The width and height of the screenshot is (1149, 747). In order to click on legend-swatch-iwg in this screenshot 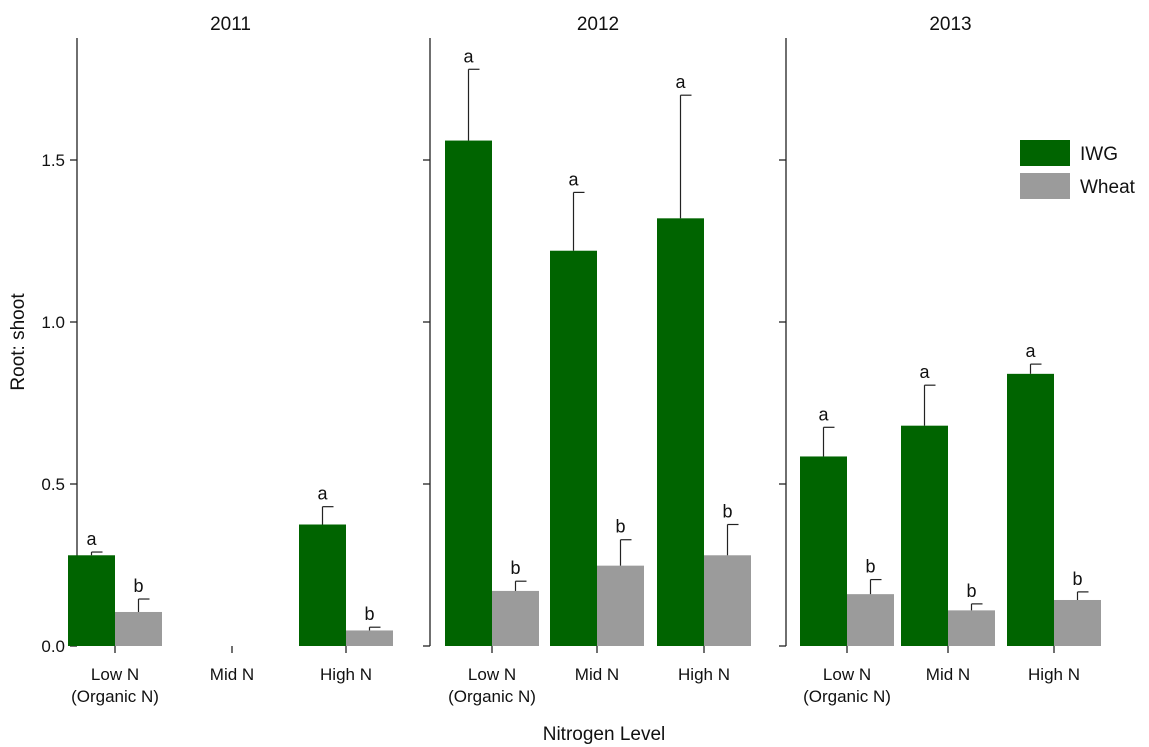, I will do `click(1045, 153)`.